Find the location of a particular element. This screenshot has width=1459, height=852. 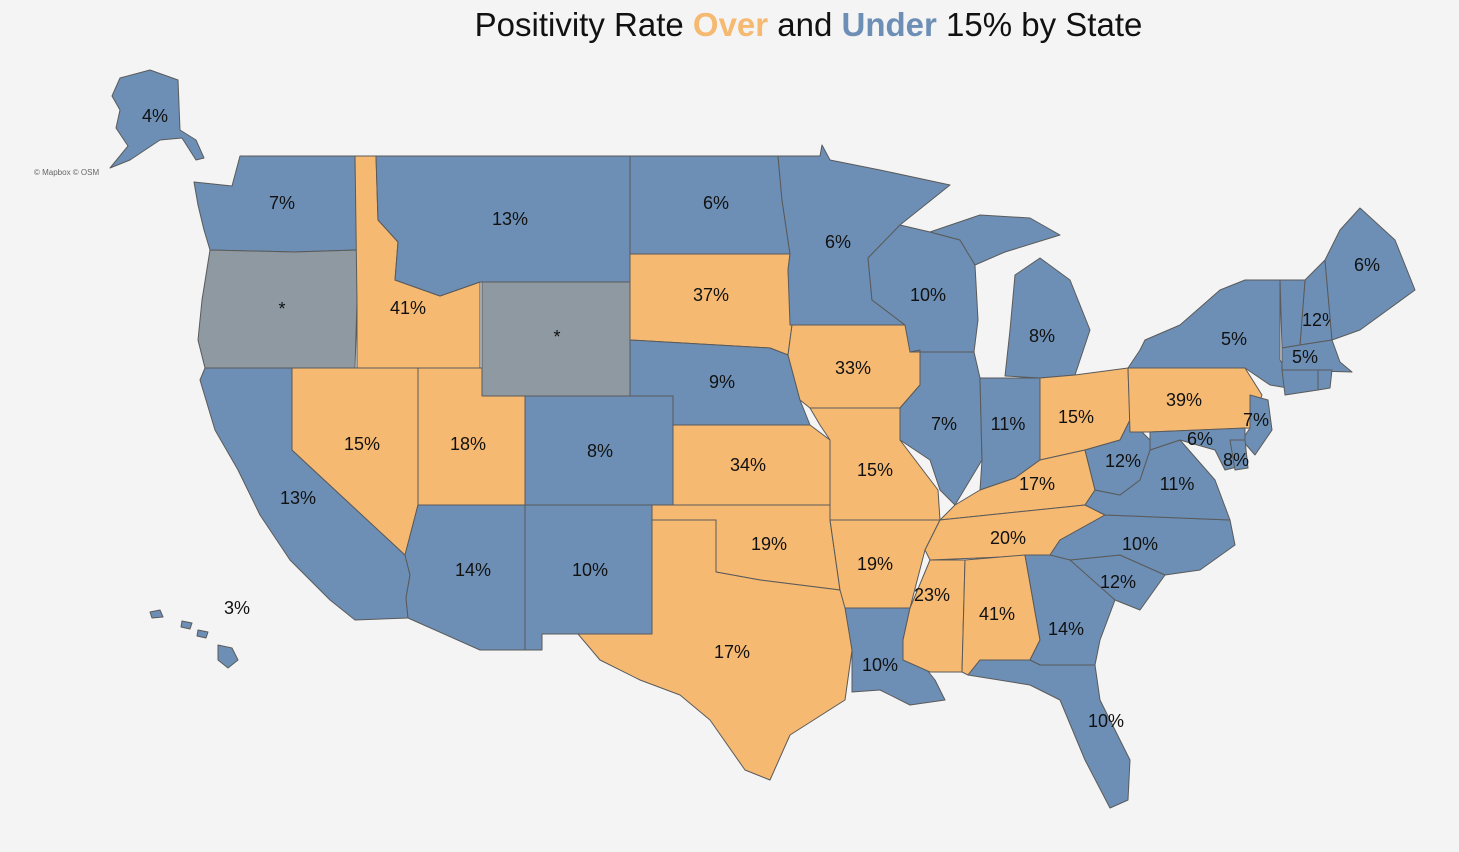

state-mt: 13% is located at coordinates (503, 226).